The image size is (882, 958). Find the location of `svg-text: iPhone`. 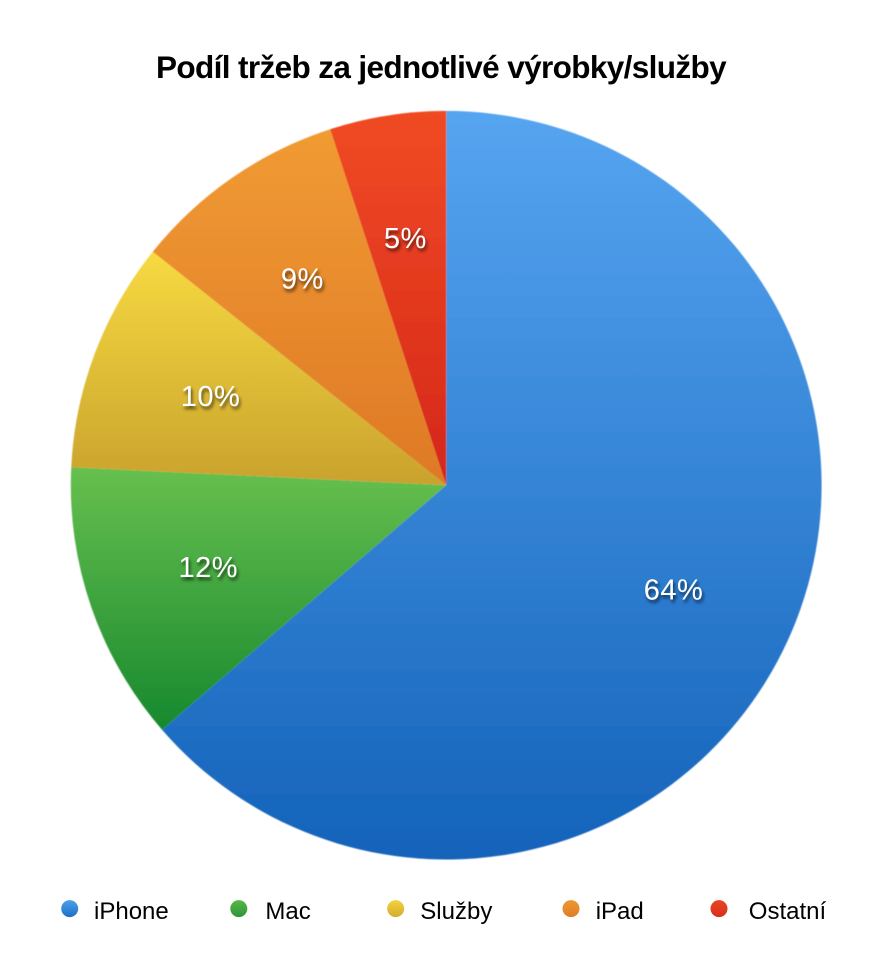

svg-text: iPhone is located at coordinates (131, 911).